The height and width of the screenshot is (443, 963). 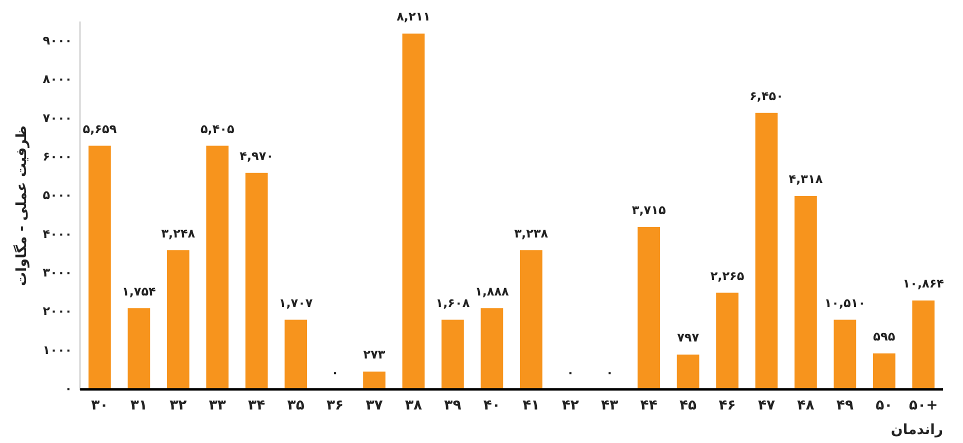 What do you see at coordinates (178, 233) in the screenshot?
I see `annotation: ۳,۲۴۸` at bounding box center [178, 233].